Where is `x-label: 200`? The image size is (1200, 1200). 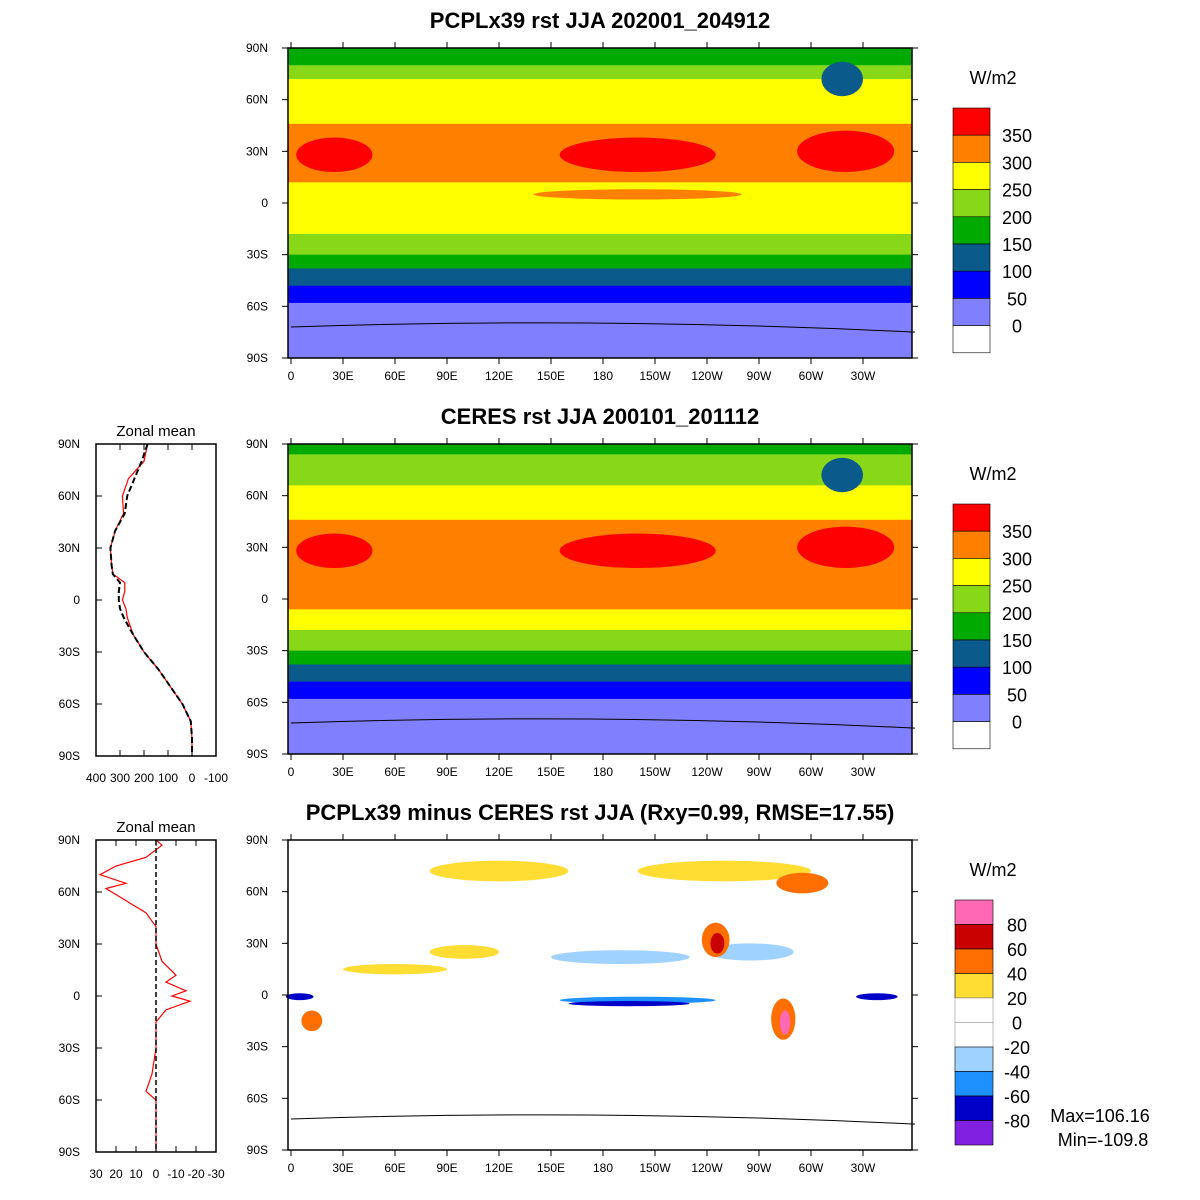 x-label: 200 is located at coordinates (144, 778).